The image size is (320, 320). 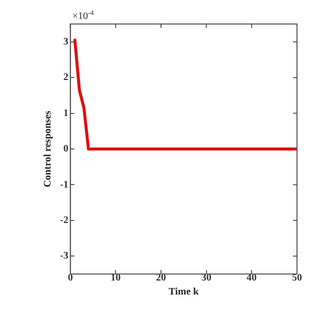 What do you see at coordinates (65, 78) in the screenshot?
I see `y-tick-label: 2` at bounding box center [65, 78].